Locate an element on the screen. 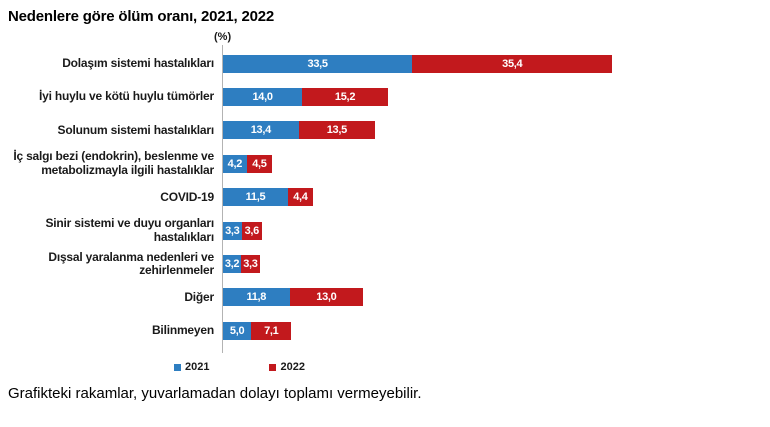  bar-group: 11,5 4,4 is located at coordinates (268, 197).